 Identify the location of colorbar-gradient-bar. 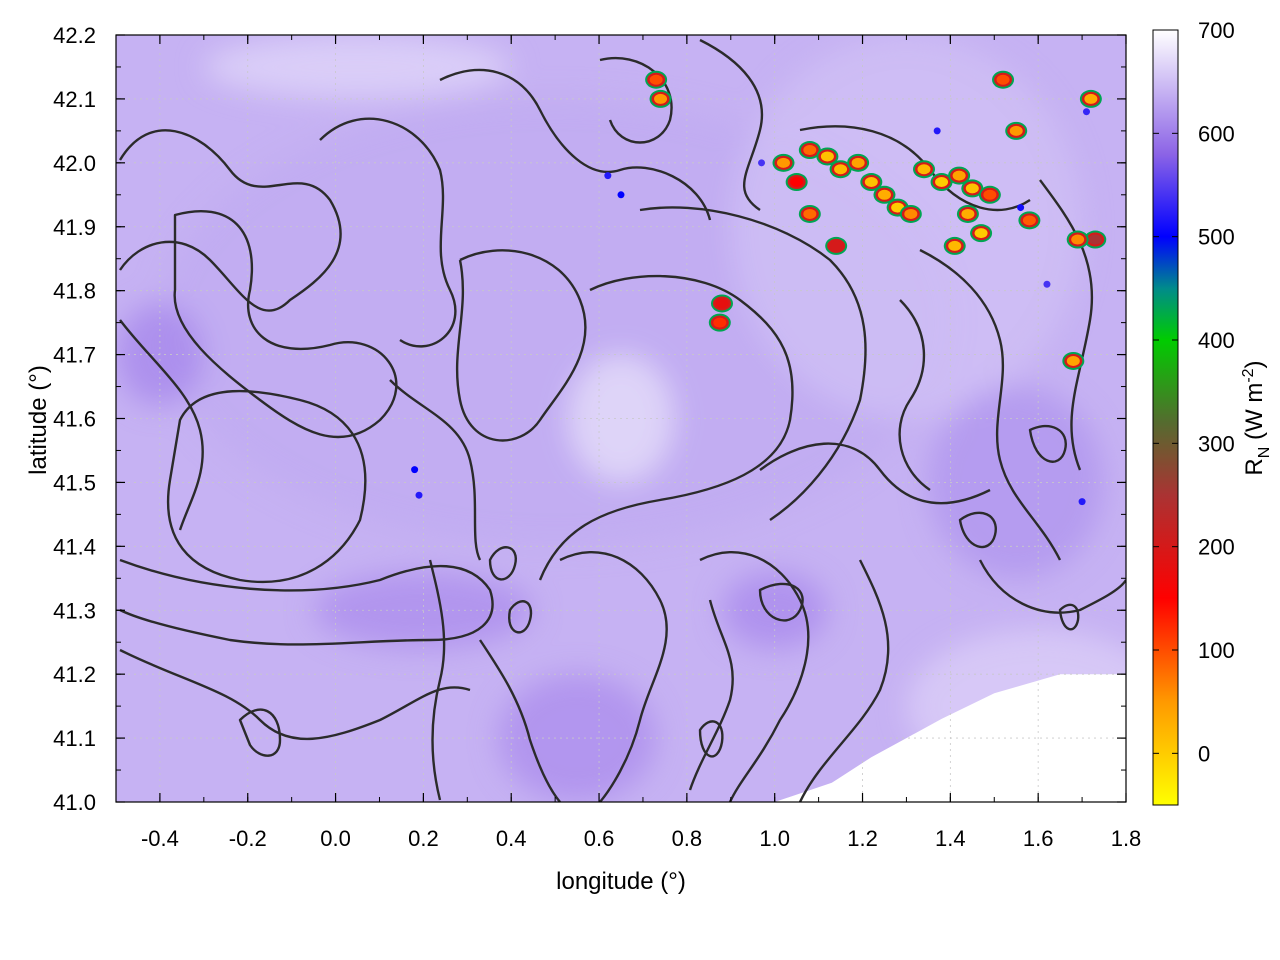
(1165, 417).